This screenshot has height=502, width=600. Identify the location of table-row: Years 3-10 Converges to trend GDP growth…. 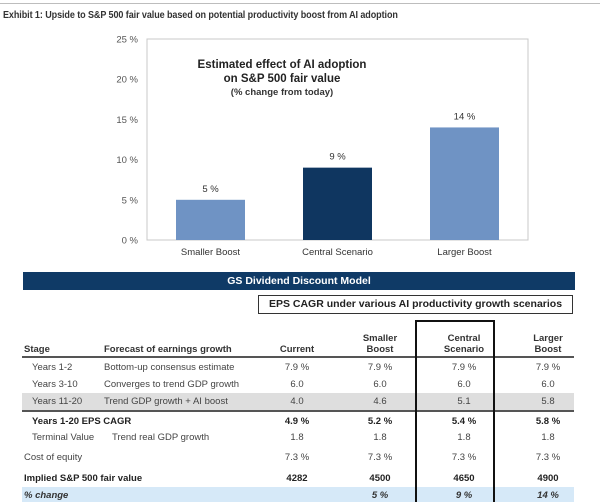
(298, 384).